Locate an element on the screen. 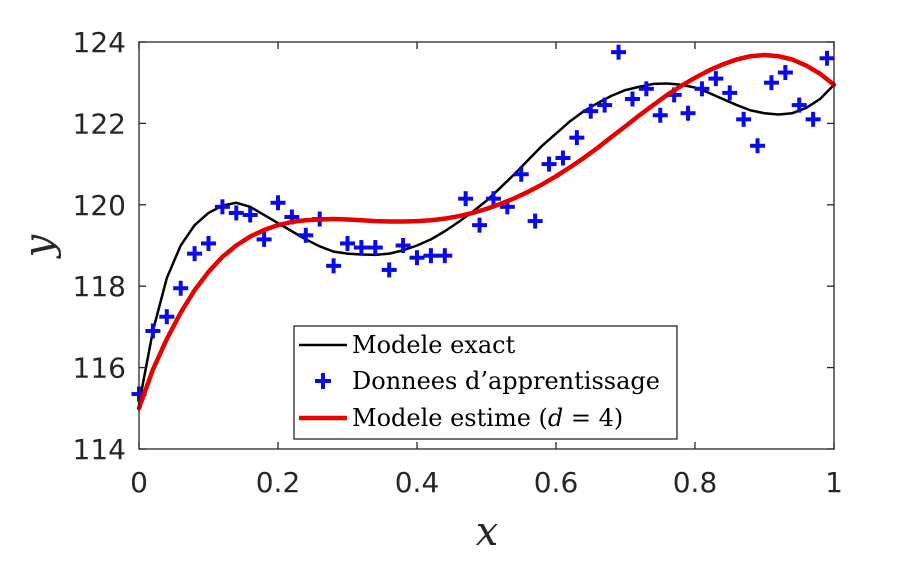  legend-label-estimate-rest: = 4) is located at coordinates (593, 418).